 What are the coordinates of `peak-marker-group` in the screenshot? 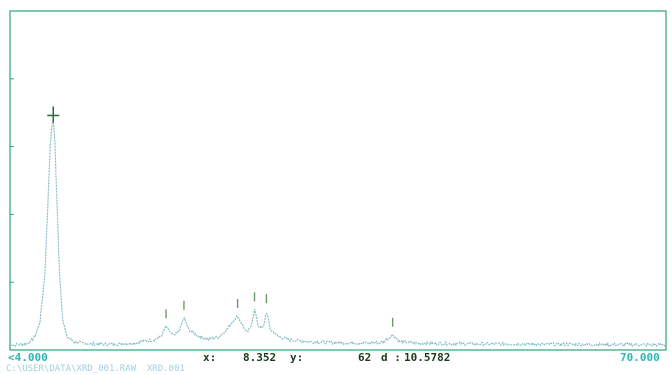 It's located at (279, 309).